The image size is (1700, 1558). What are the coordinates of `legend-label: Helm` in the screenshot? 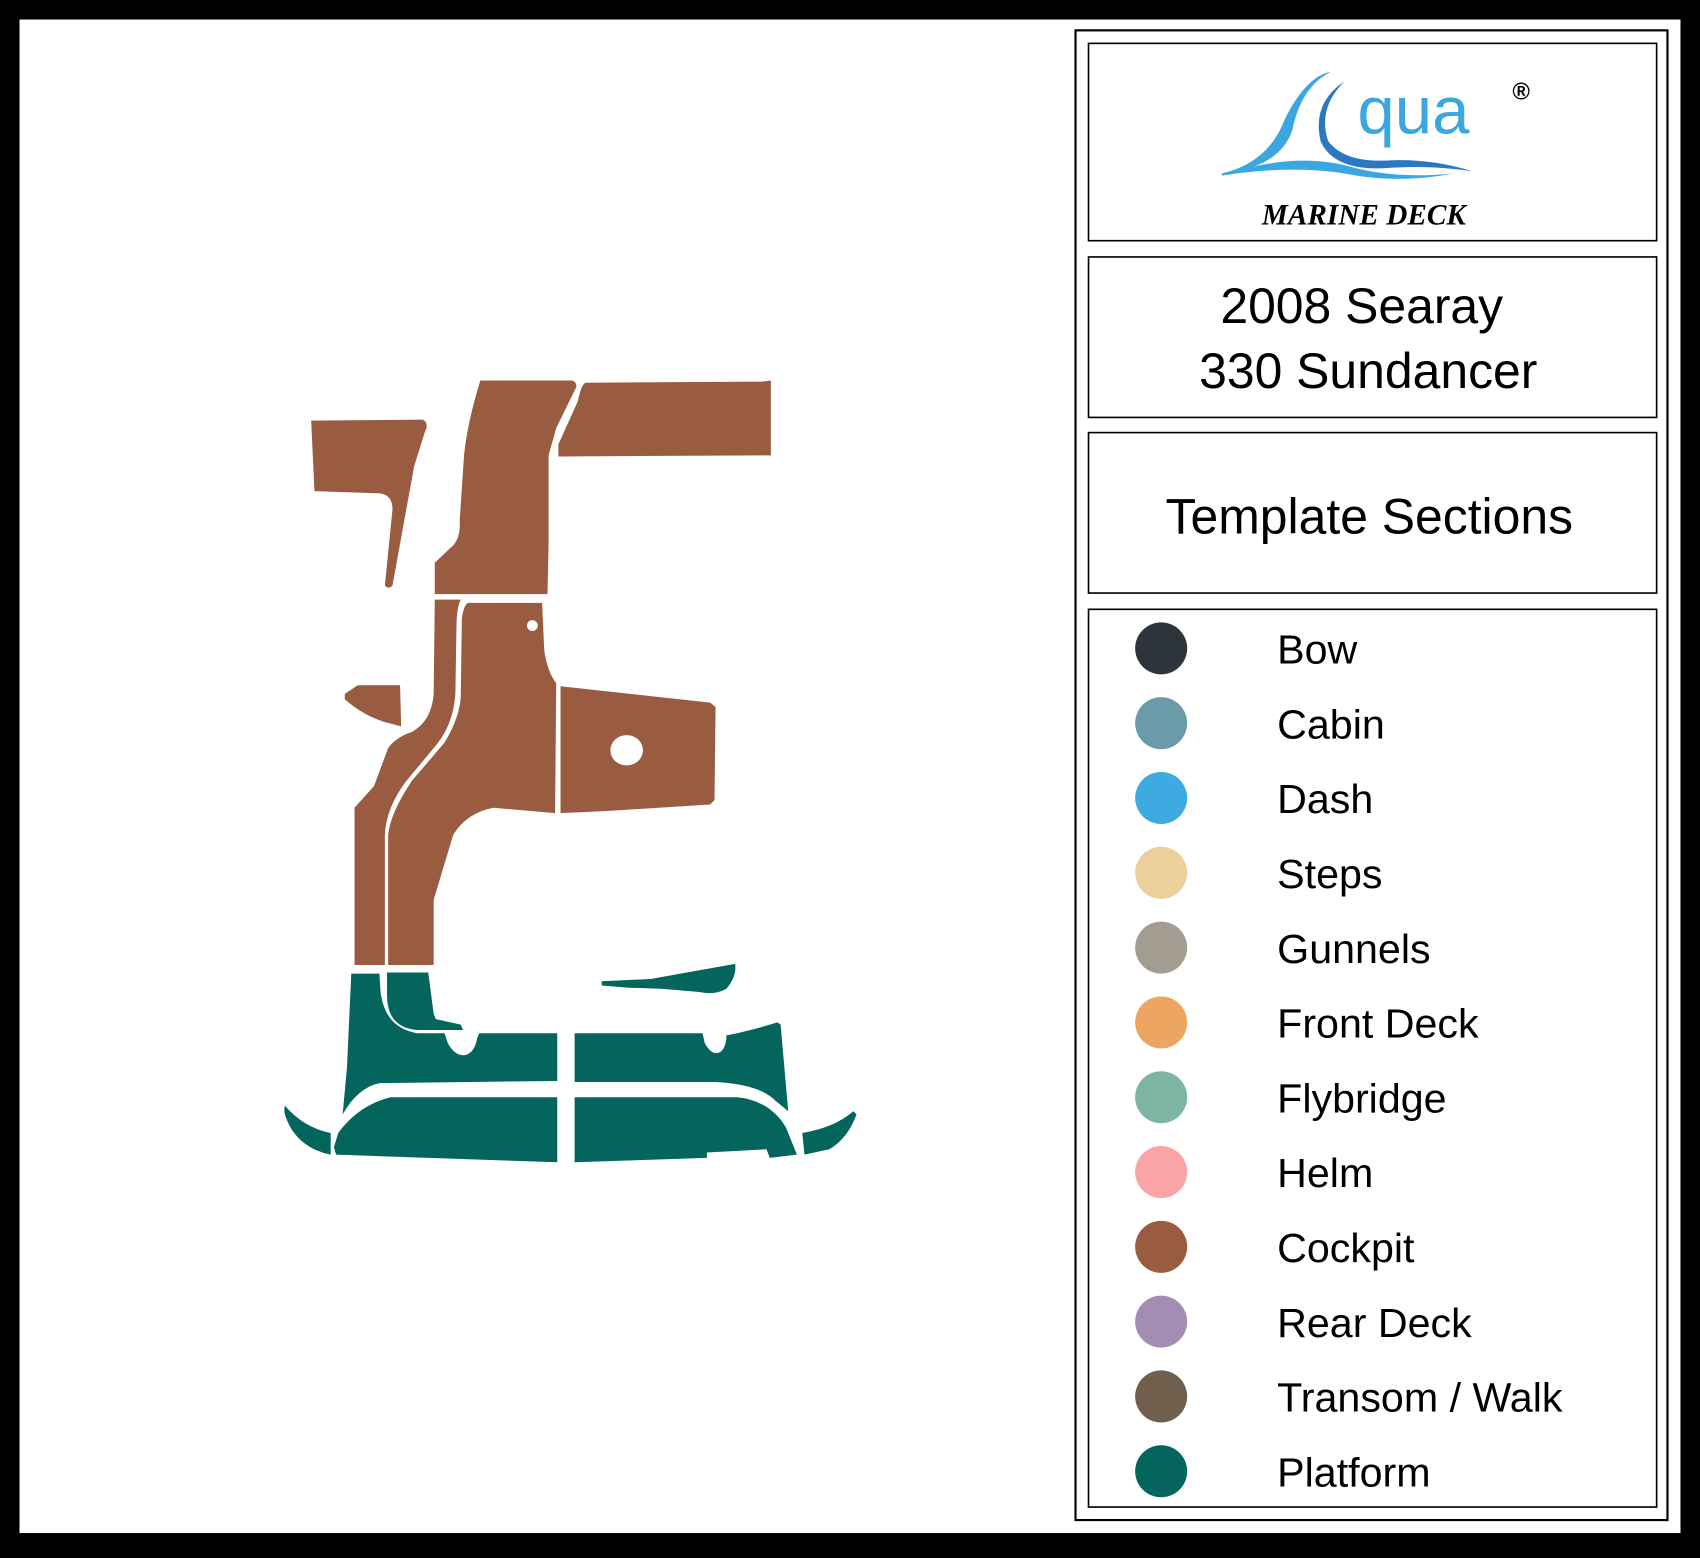 It's located at (1325, 1173).